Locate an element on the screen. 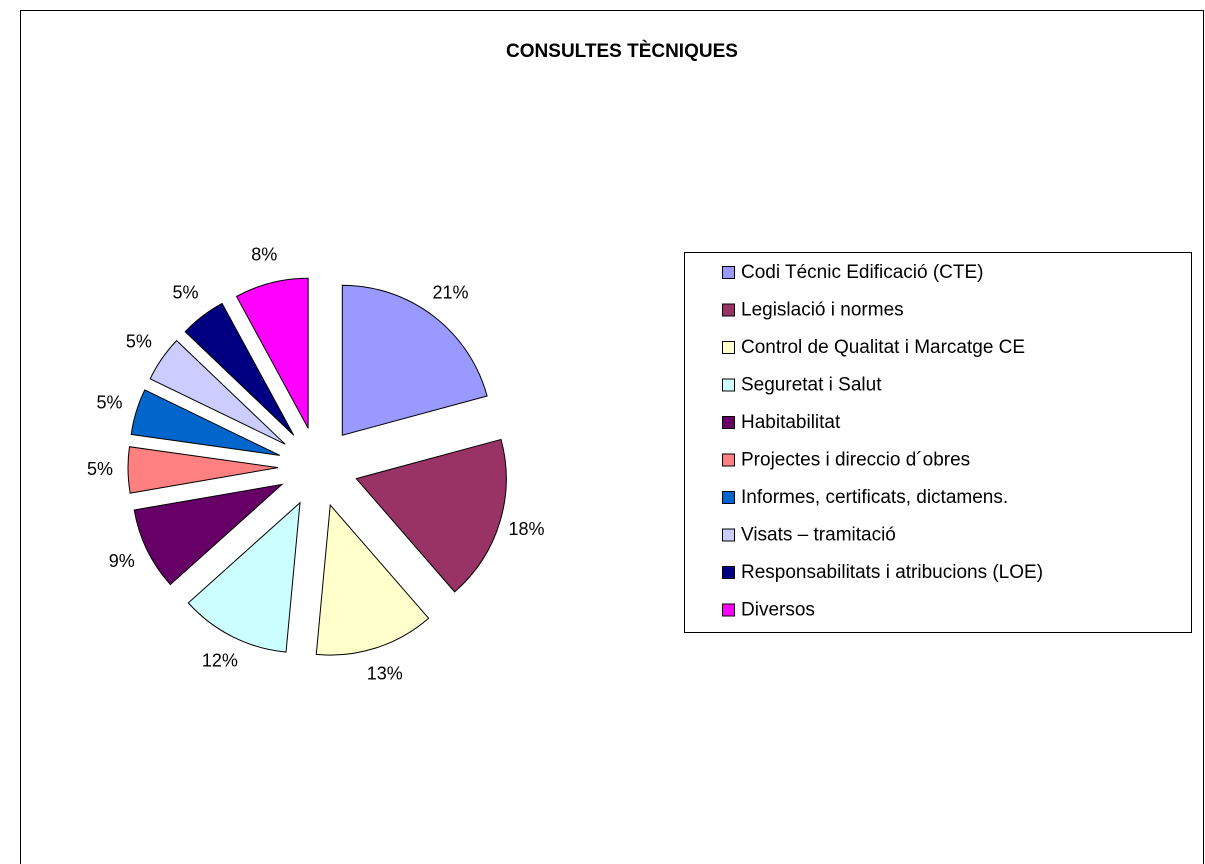  legend-label: Control de Qualitat i Marcatge CE is located at coordinates (883, 347).